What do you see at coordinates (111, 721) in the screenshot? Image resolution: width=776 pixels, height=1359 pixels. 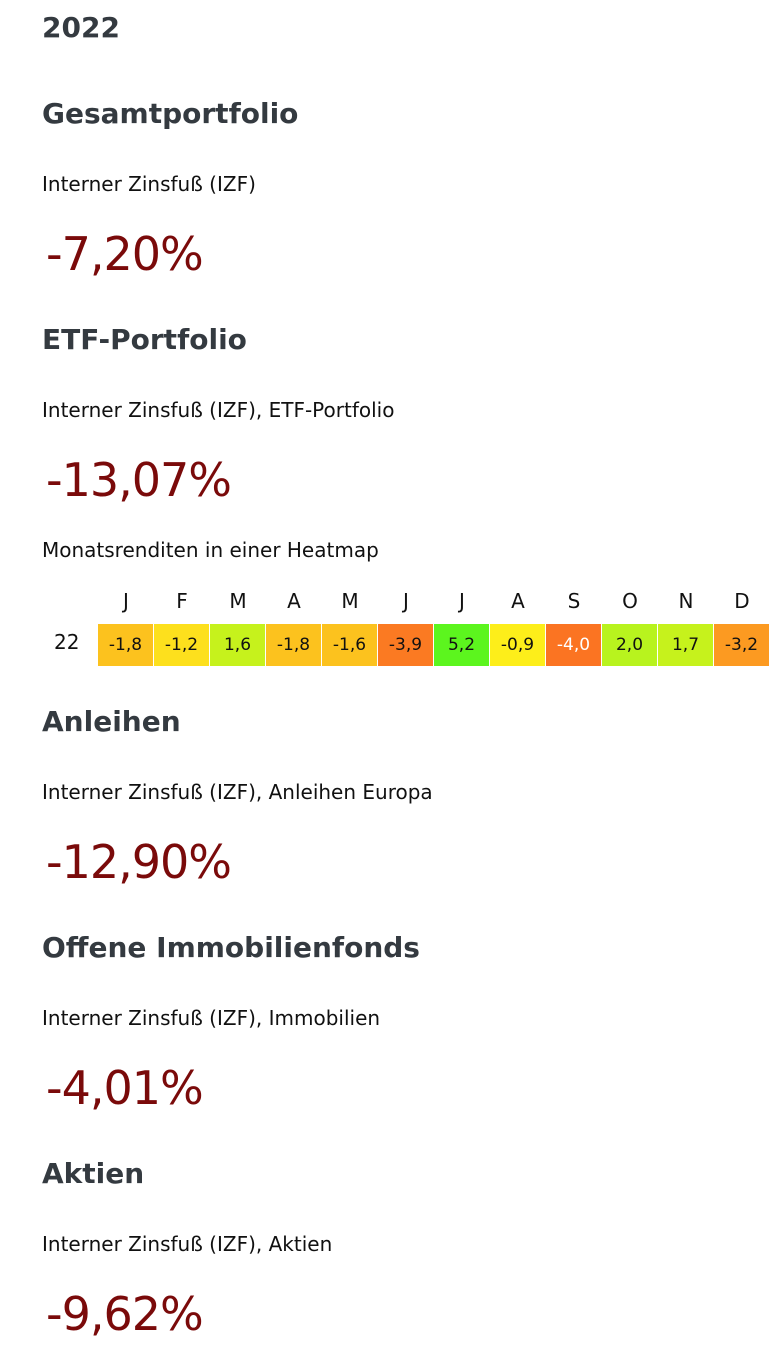 I see `section-title-anleihen: Anleihen` at bounding box center [111, 721].